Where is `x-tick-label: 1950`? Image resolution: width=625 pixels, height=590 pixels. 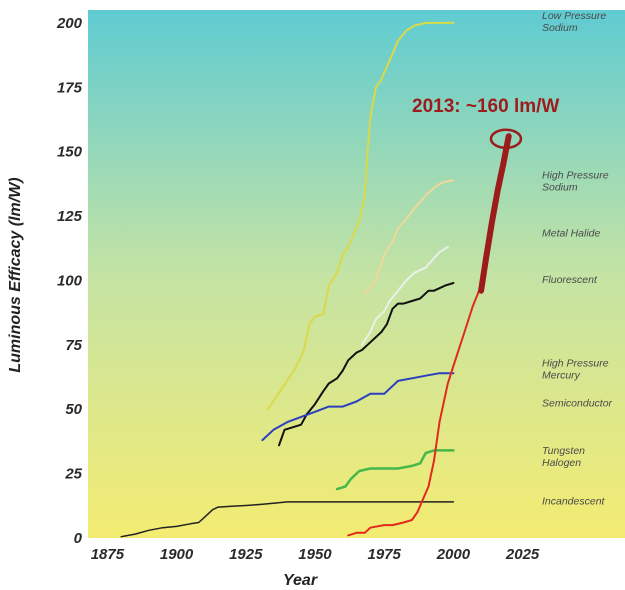 x-tick-label: 1950 is located at coordinates (315, 554).